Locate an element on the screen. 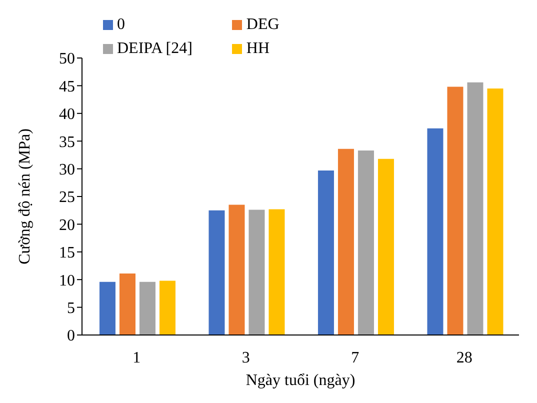 Image resolution: width=537 pixels, height=403 pixels. x-tick-label: 1 is located at coordinates (136, 357).